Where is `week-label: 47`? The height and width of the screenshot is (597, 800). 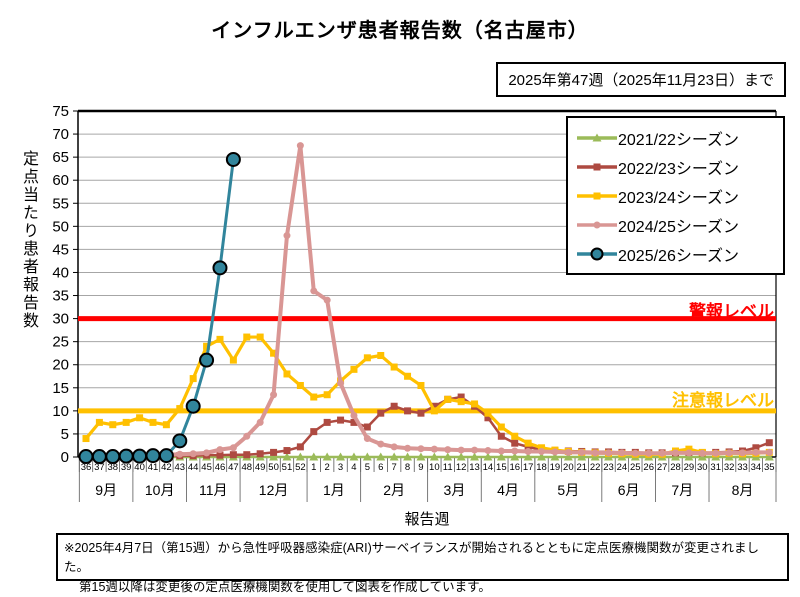 week-label: 47 is located at coordinates (233, 467).